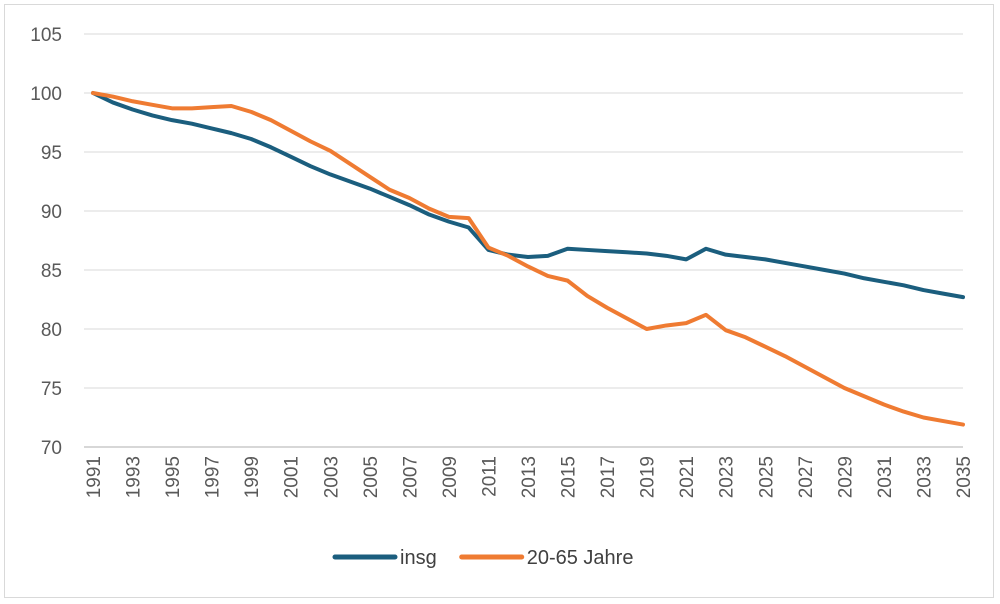 The image size is (1000, 604). What do you see at coordinates (885, 477) in the screenshot?
I see `x-tick-label: 2031` at bounding box center [885, 477].